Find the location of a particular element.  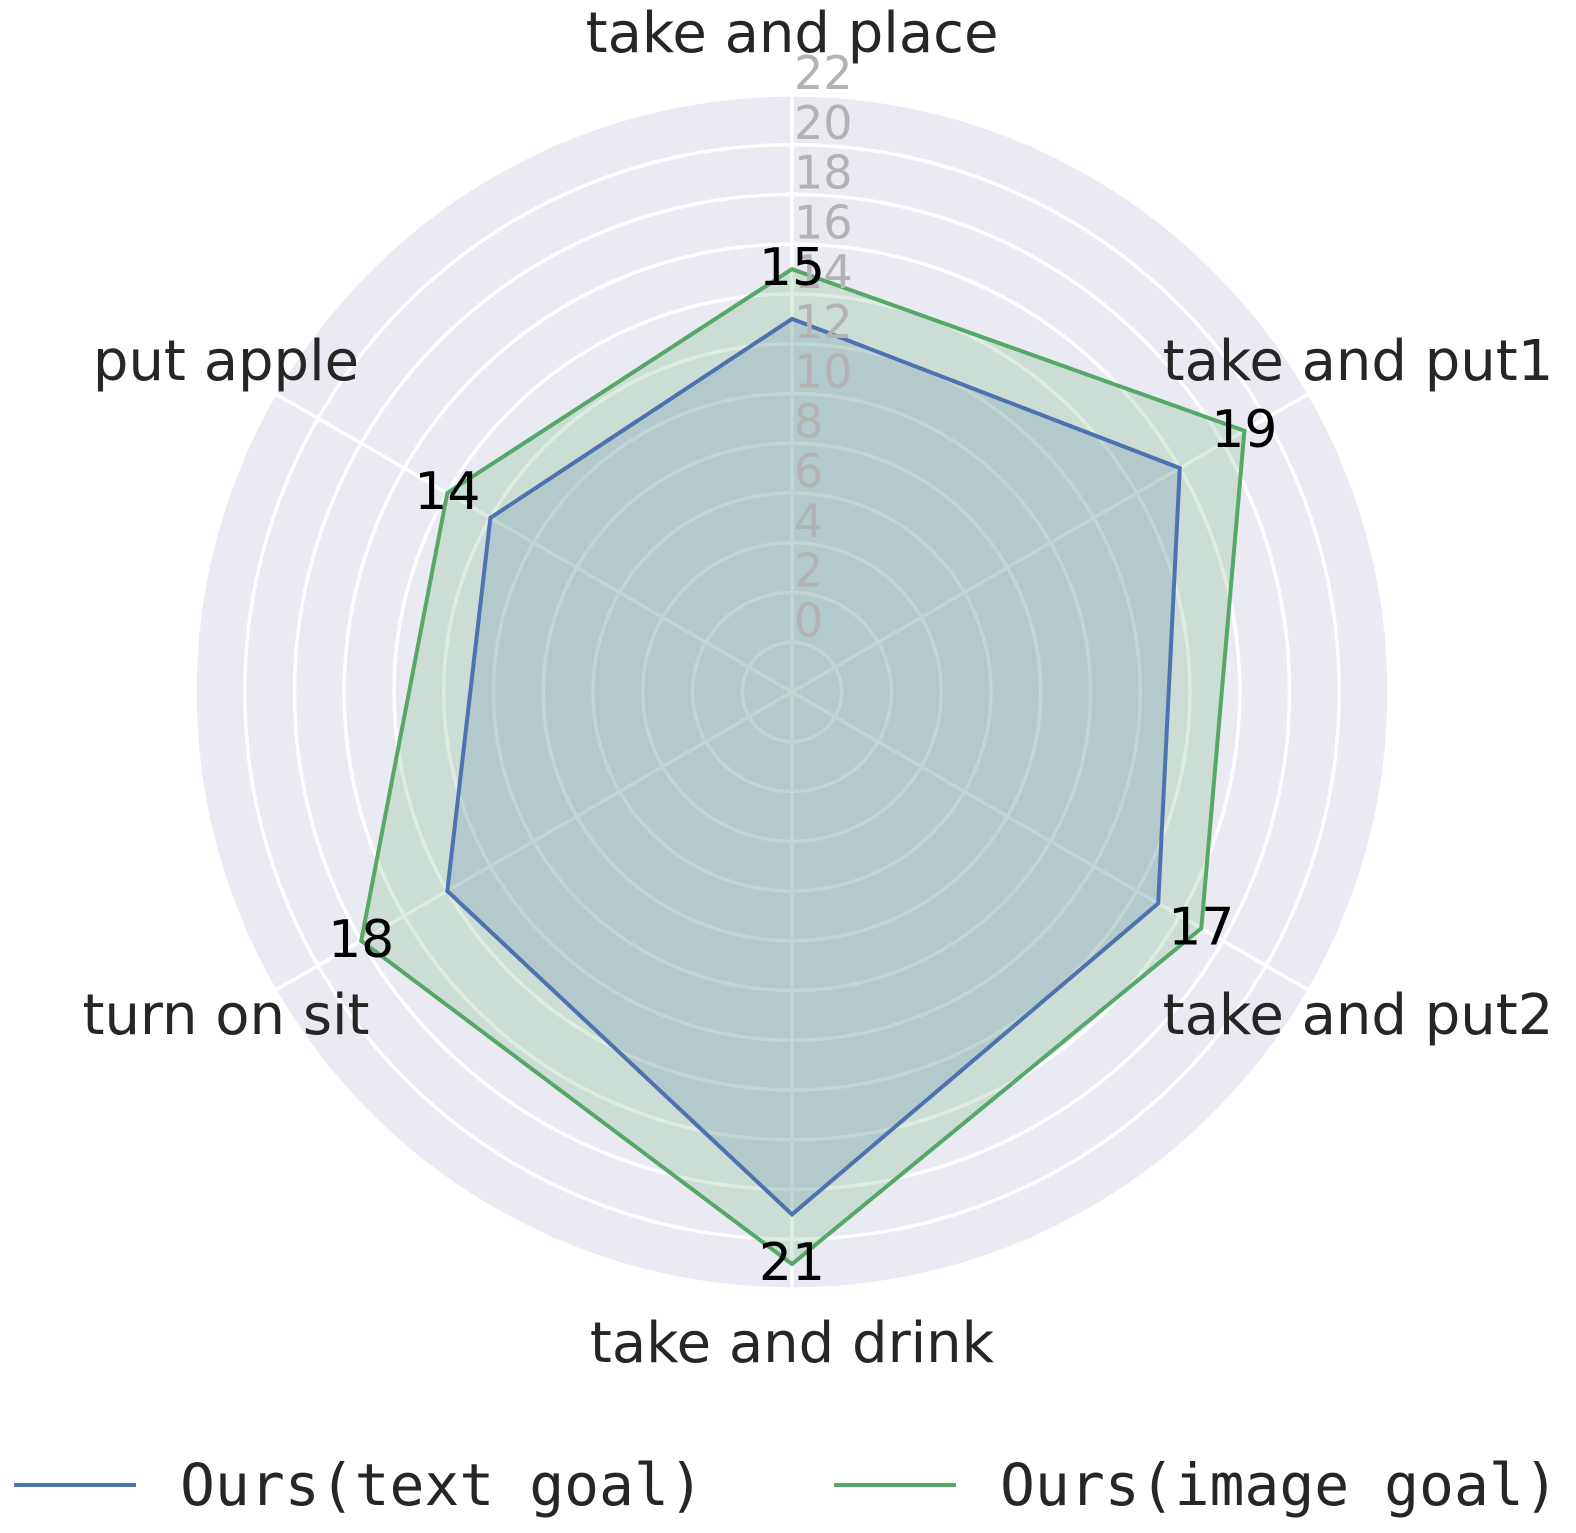

category-label: turn on sit is located at coordinates (225, 1015).